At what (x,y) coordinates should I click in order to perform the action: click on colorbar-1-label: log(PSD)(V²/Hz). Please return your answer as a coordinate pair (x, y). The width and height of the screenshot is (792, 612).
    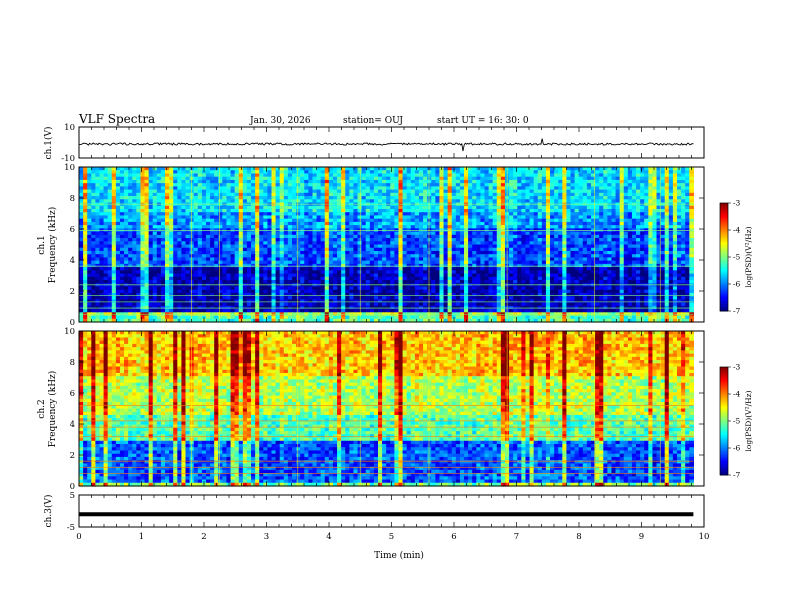
    Looking at the image, I should click on (748, 256).